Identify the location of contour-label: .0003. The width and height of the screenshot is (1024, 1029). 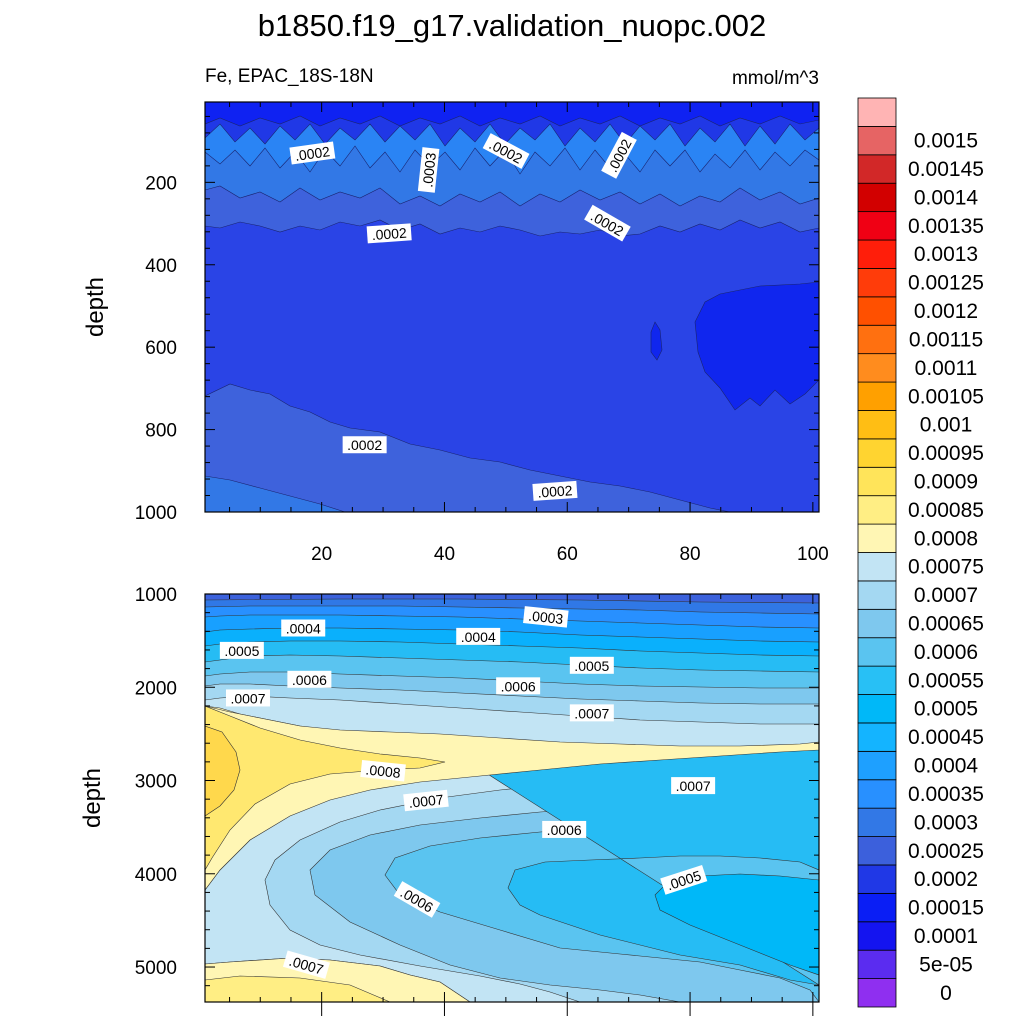
(428, 170).